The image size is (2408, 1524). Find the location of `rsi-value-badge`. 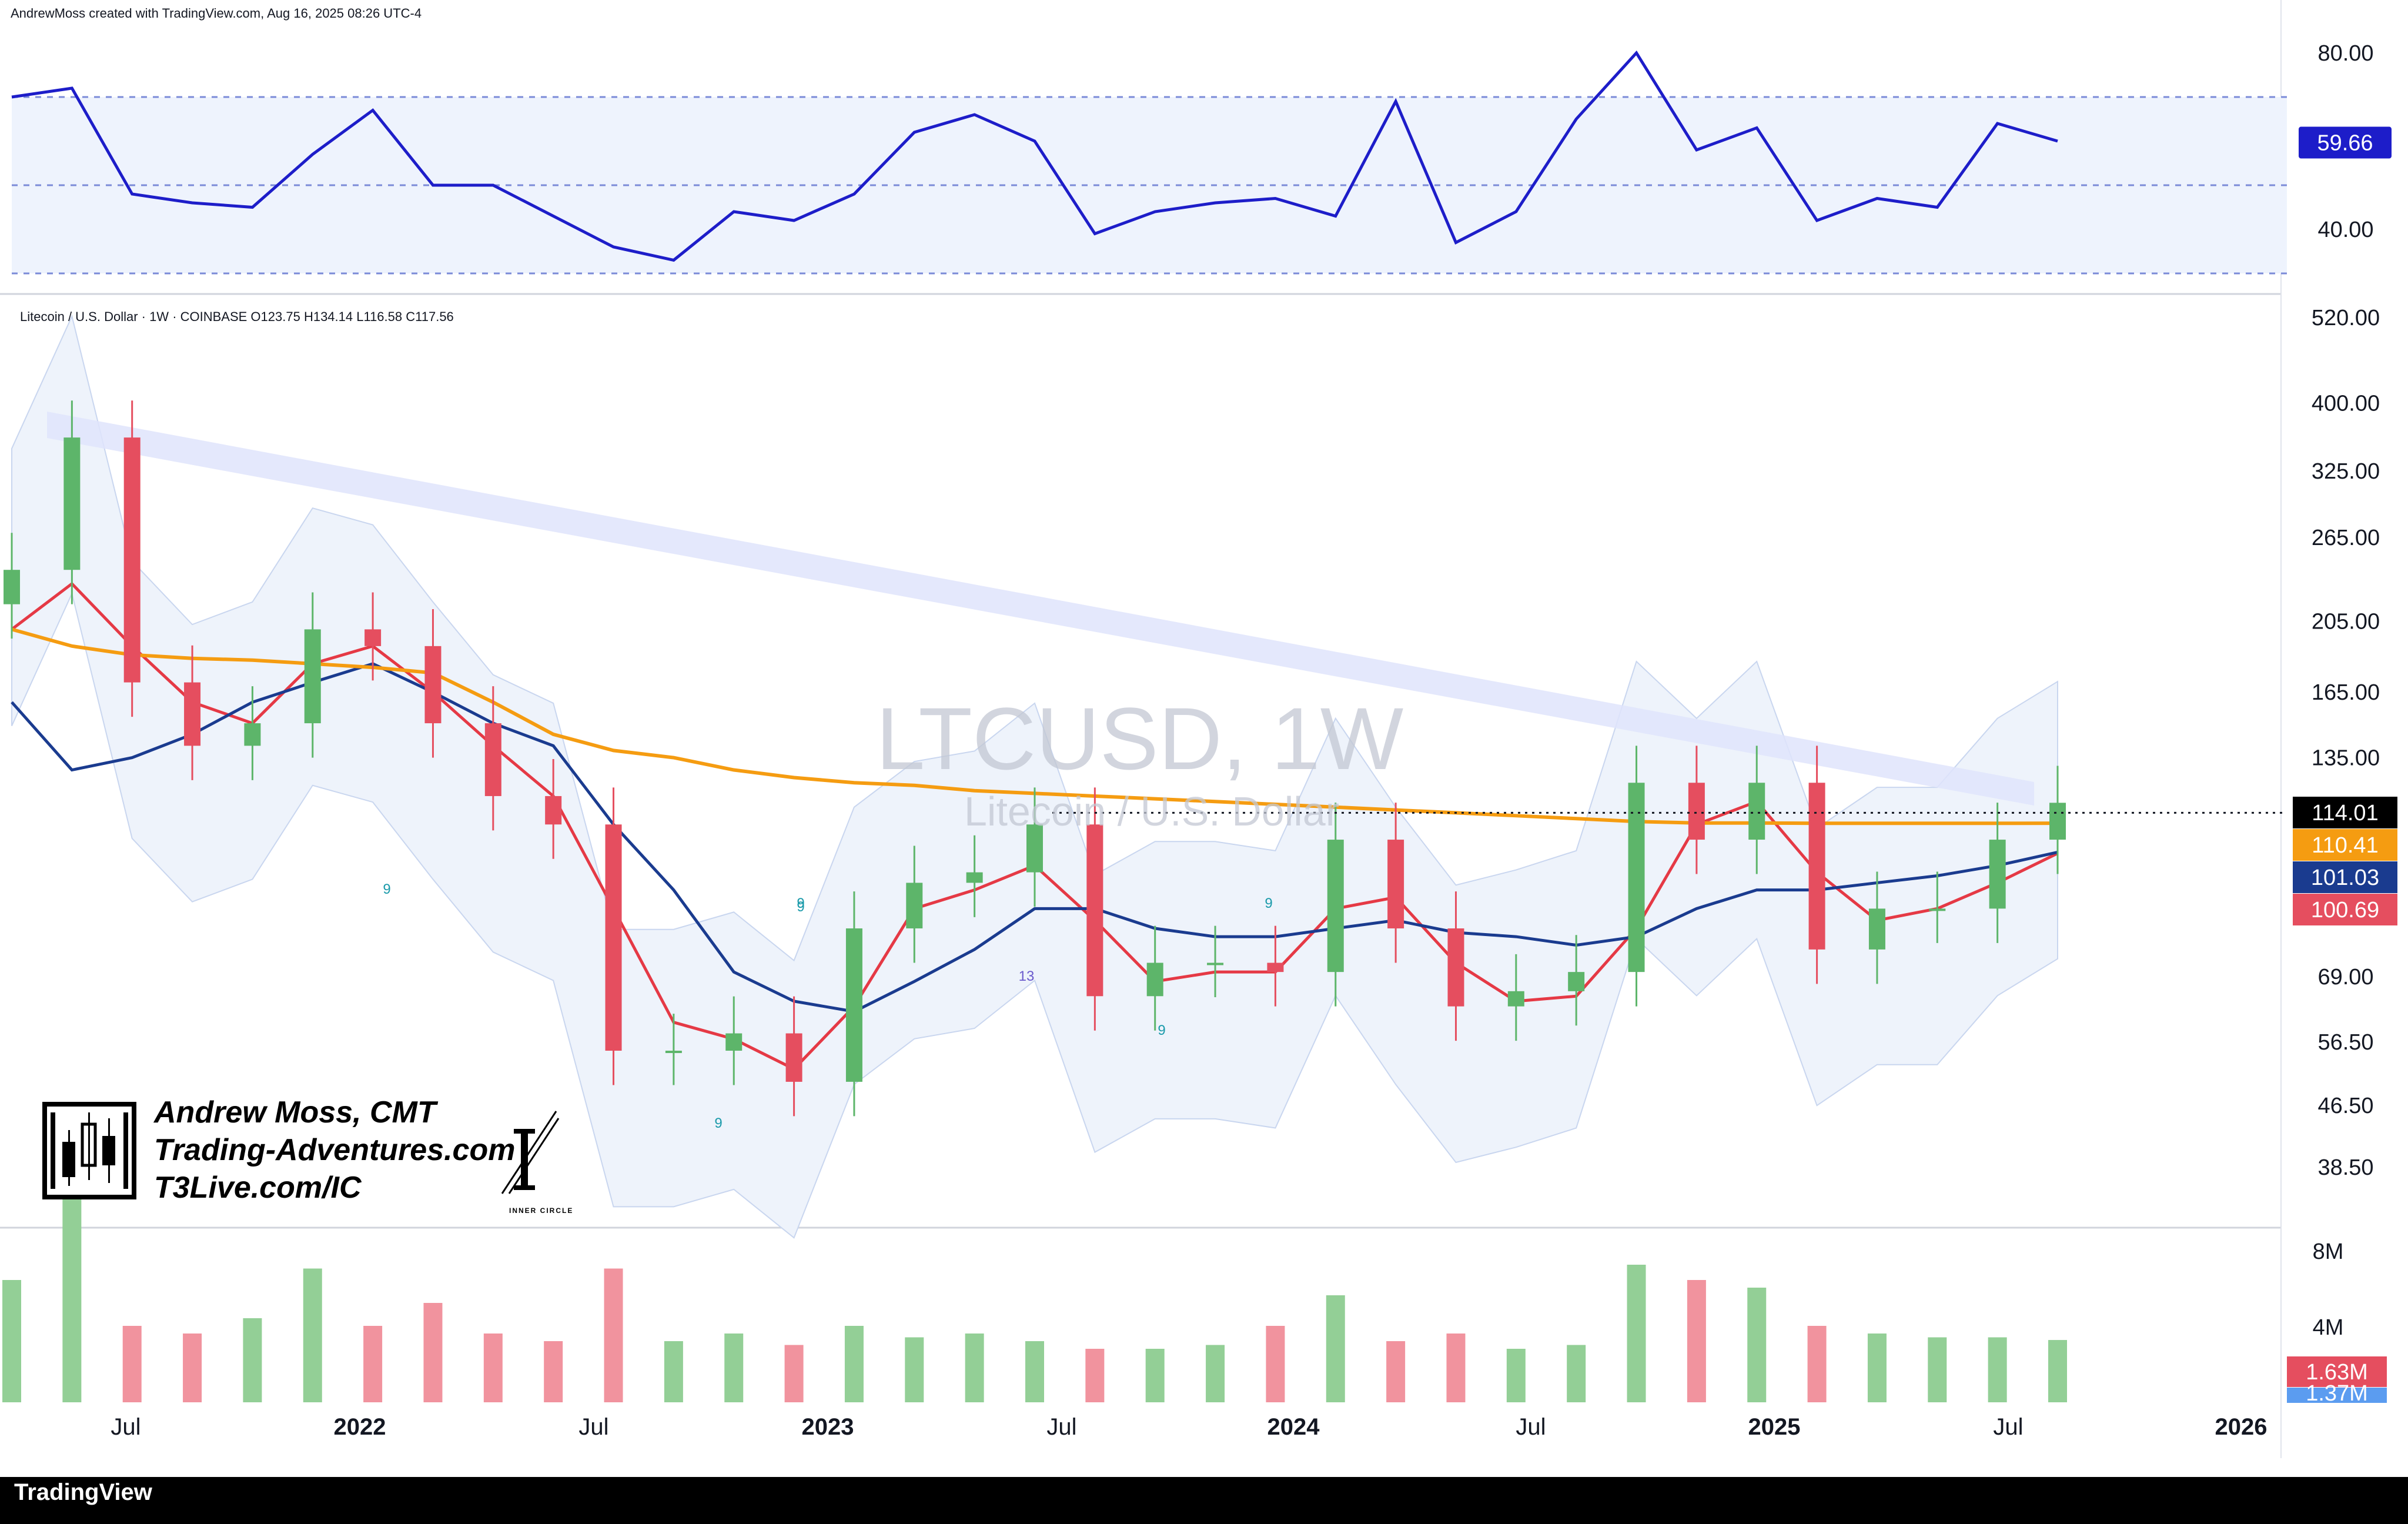

rsi-value-badge is located at coordinates (2345, 142).